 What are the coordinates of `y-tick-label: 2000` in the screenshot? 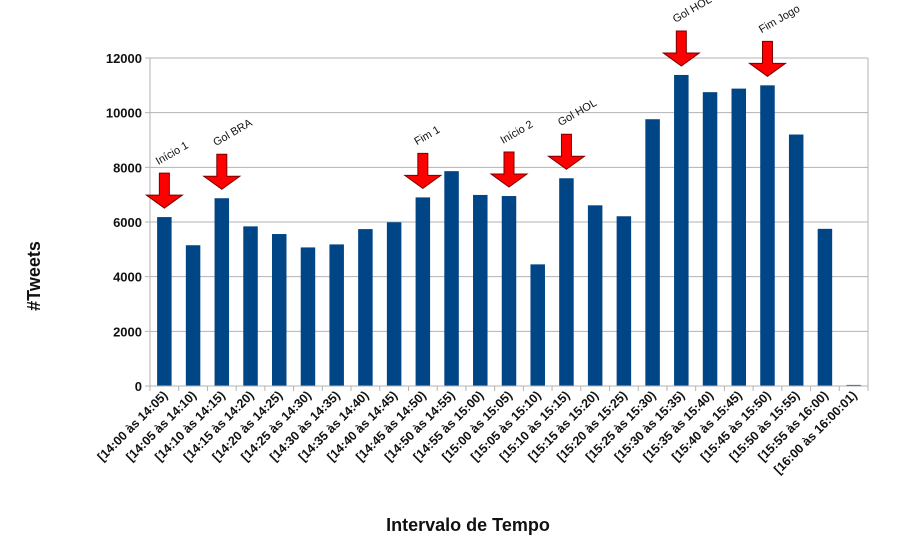 It's located at (127, 331).